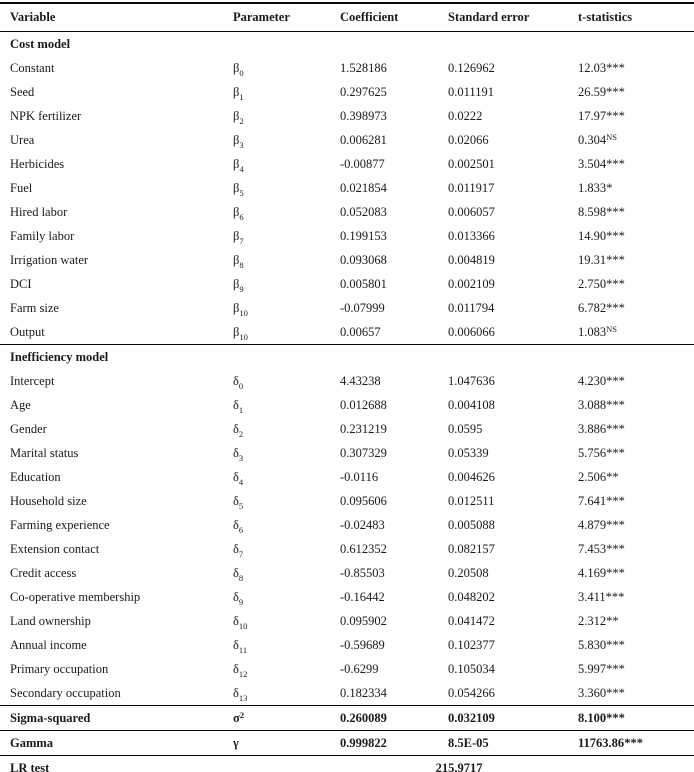 The image size is (694, 772). What do you see at coordinates (513, 621) in the screenshot?
I see `standard-error-cell: 0.041472` at bounding box center [513, 621].